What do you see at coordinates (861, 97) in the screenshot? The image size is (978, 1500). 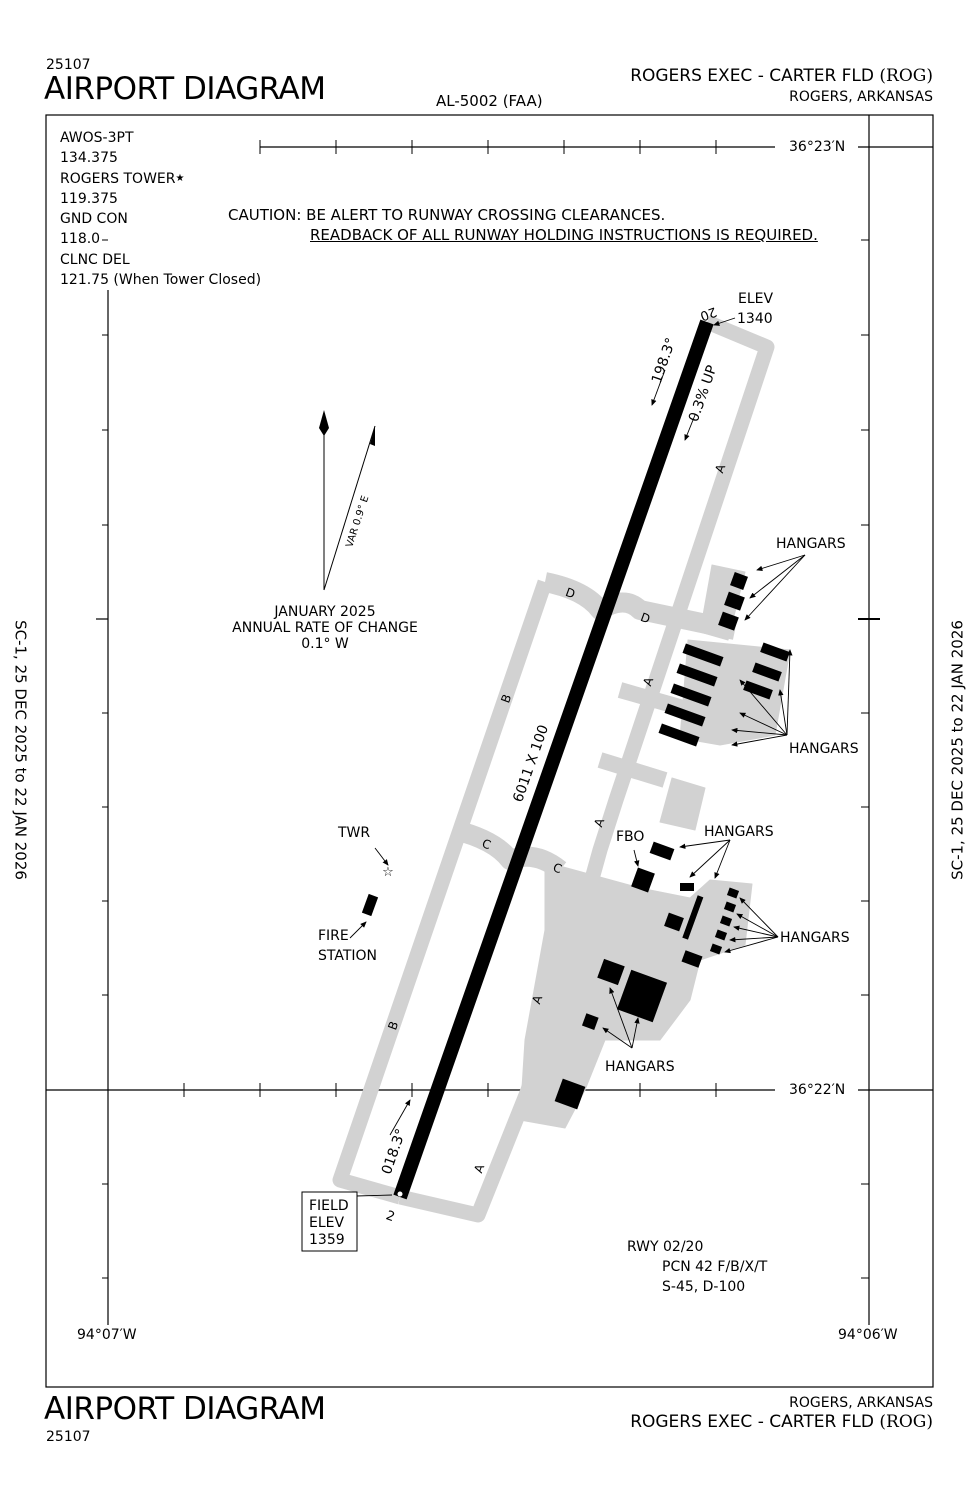 I see `city-state: ROGERS, ARKANSAS` at bounding box center [861, 97].